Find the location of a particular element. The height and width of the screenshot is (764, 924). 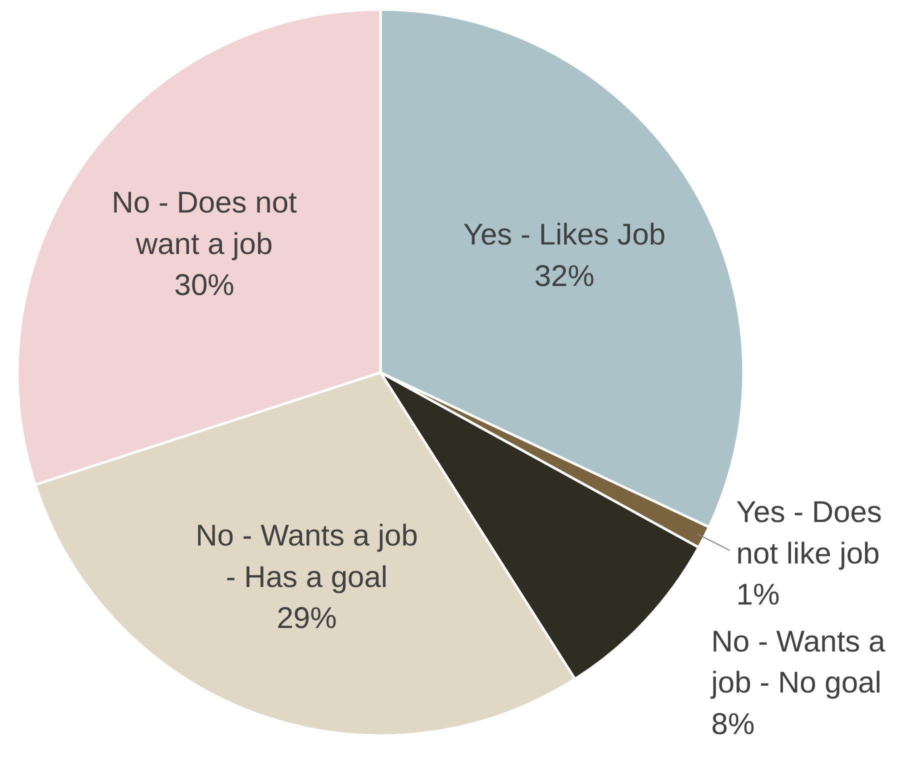

slice-label: Yes - Does not like job is located at coordinates (809, 533).